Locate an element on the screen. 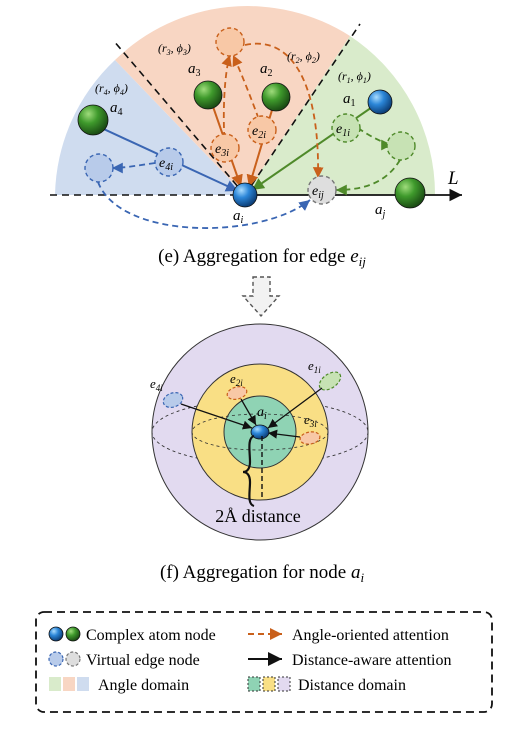 This screenshot has width=525, height=739. legend-box is located at coordinates (264, 662).